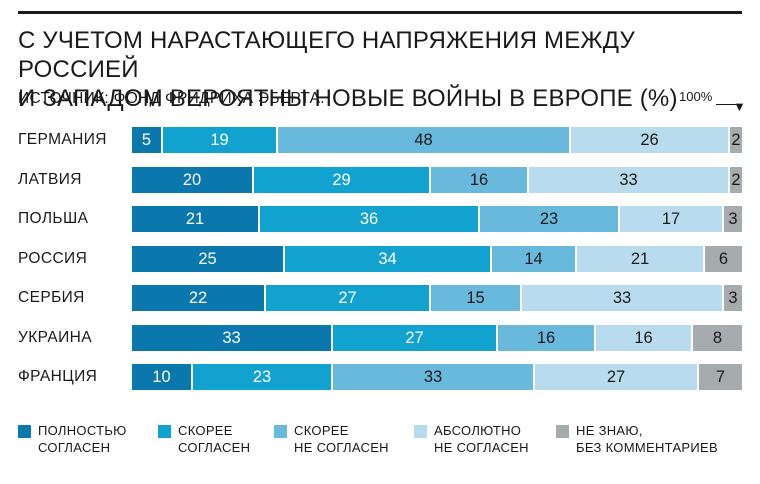  I want to click on bar-segment: 29, so click(341, 180).